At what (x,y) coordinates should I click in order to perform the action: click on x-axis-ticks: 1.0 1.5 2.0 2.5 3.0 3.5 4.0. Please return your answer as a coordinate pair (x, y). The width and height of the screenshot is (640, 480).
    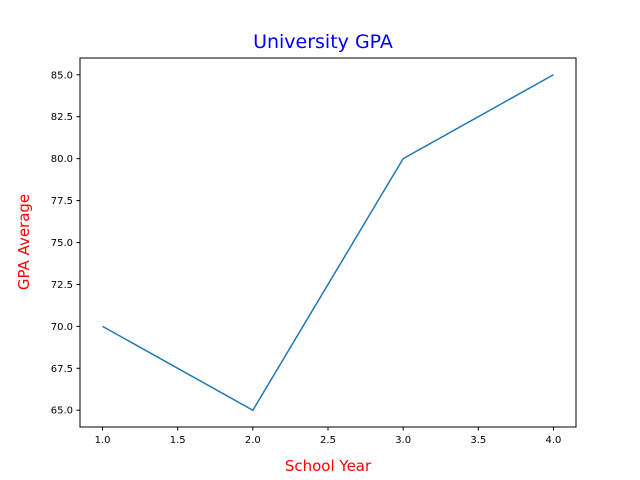
    Looking at the image, I should click on (328, 436).